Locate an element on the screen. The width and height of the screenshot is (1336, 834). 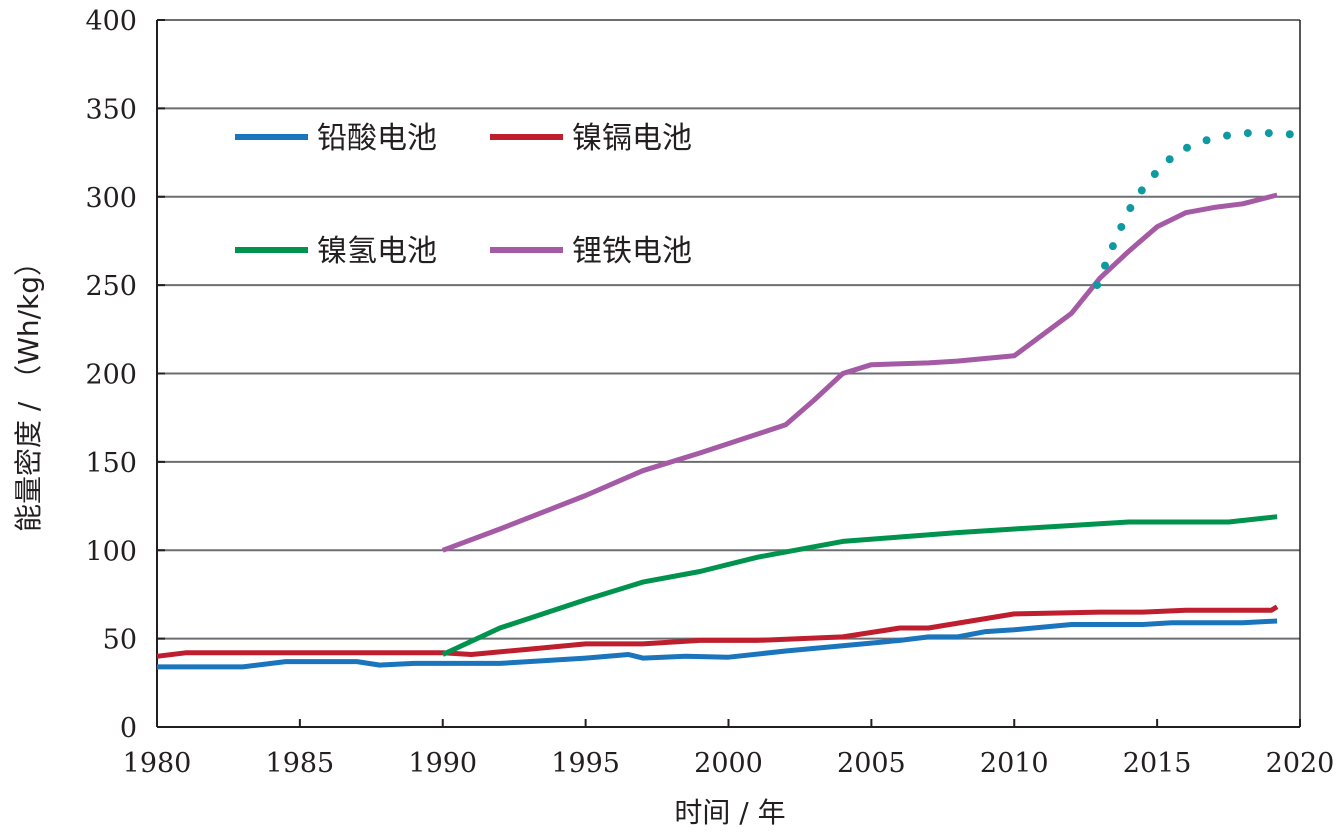
legend-label-2: 镍氢电池 is located at coordinates (377, 251).